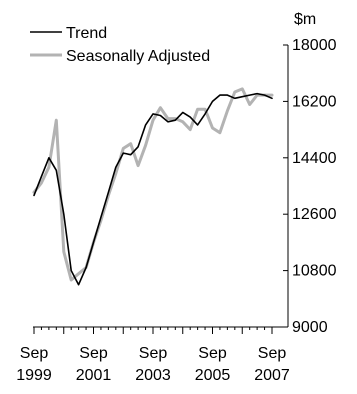 This screenshot has width=357, height=394. Describe the element at coordinates (120, 45) in the screenshot. I see `legend: Trend Seasonally Adjusted` at that location.